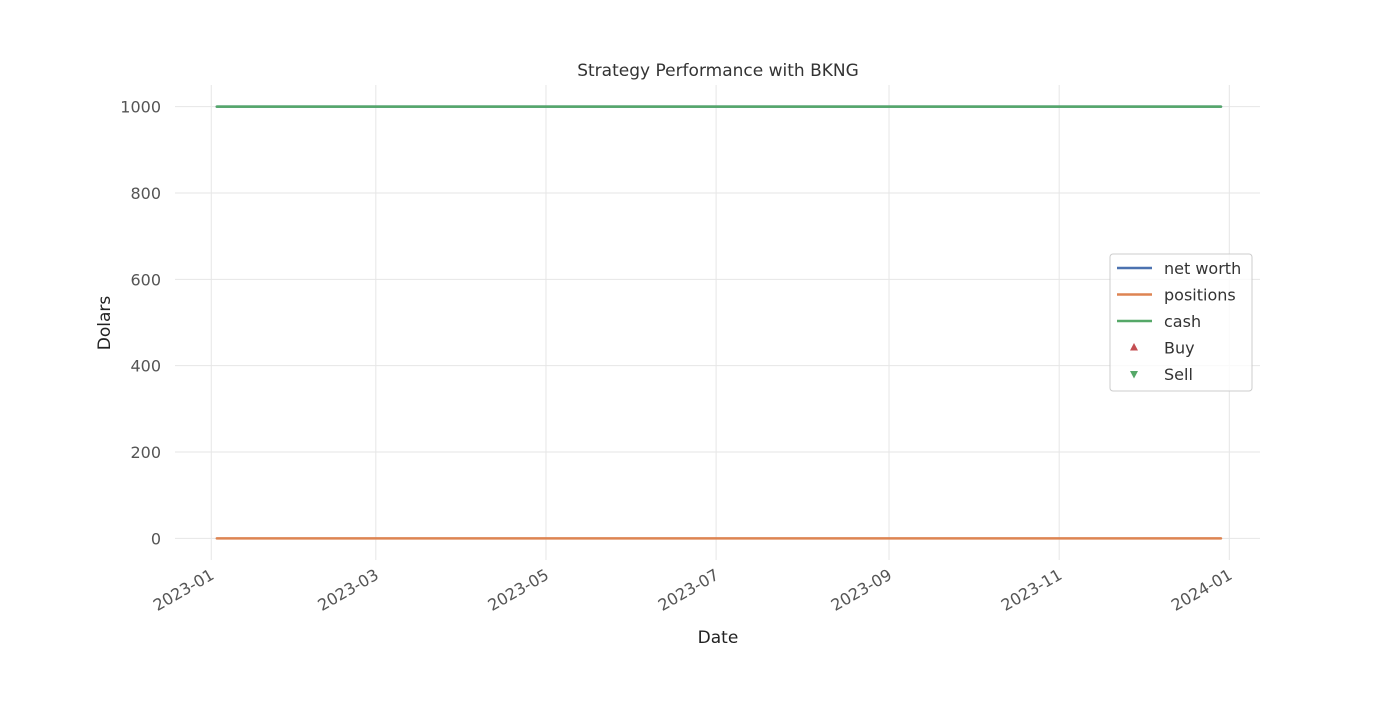 The width and height of the screenshot is (1400, 704). What do you see at coordinates (145, 452) in the screenshot?
I see `y-tick-label: 200` at bounding box center [145, 452].